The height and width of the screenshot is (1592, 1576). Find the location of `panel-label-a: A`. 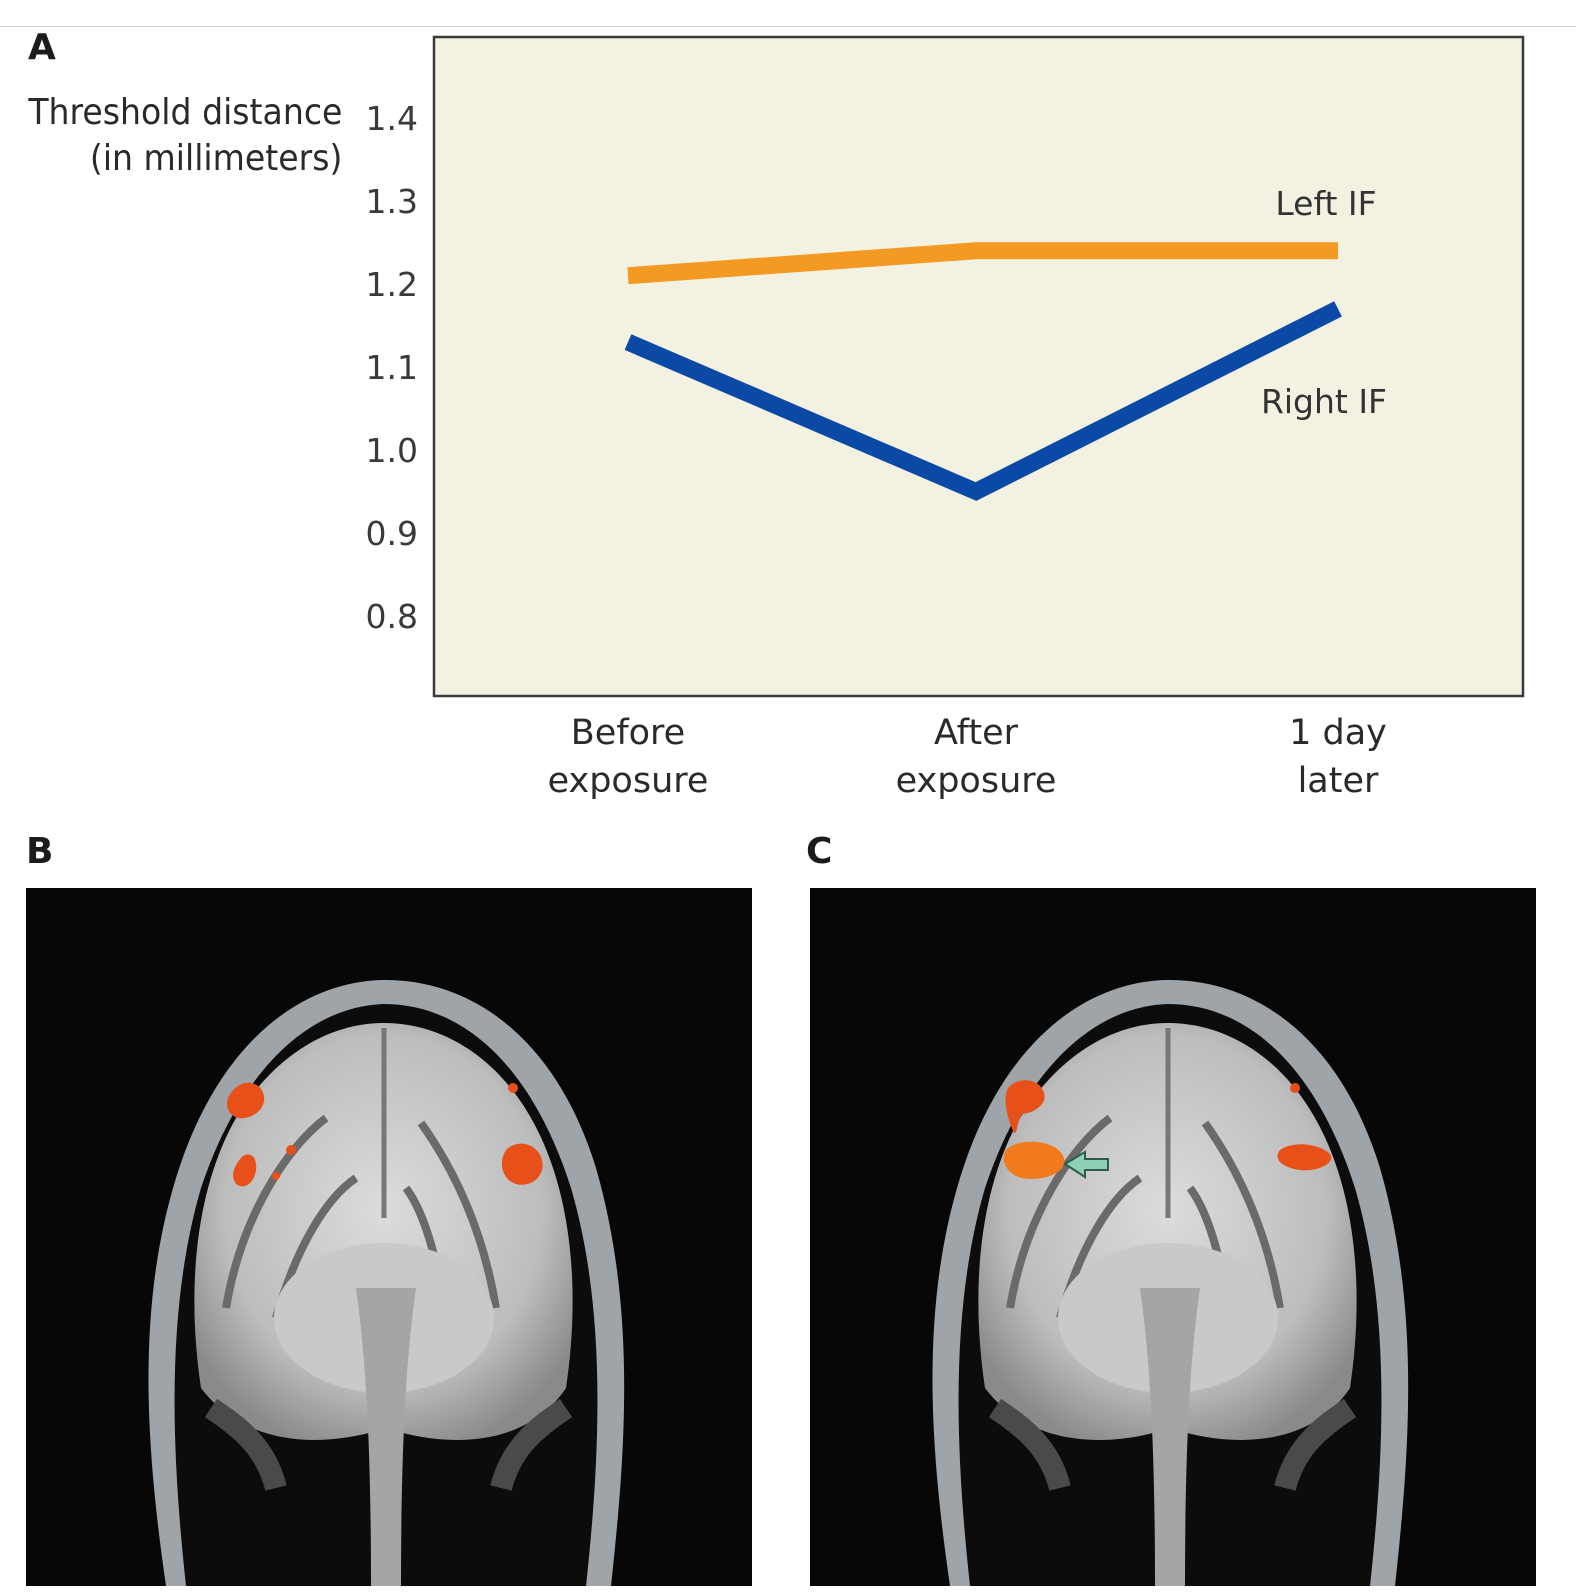

panel-label-a: A is located at coordinates (42, 47).